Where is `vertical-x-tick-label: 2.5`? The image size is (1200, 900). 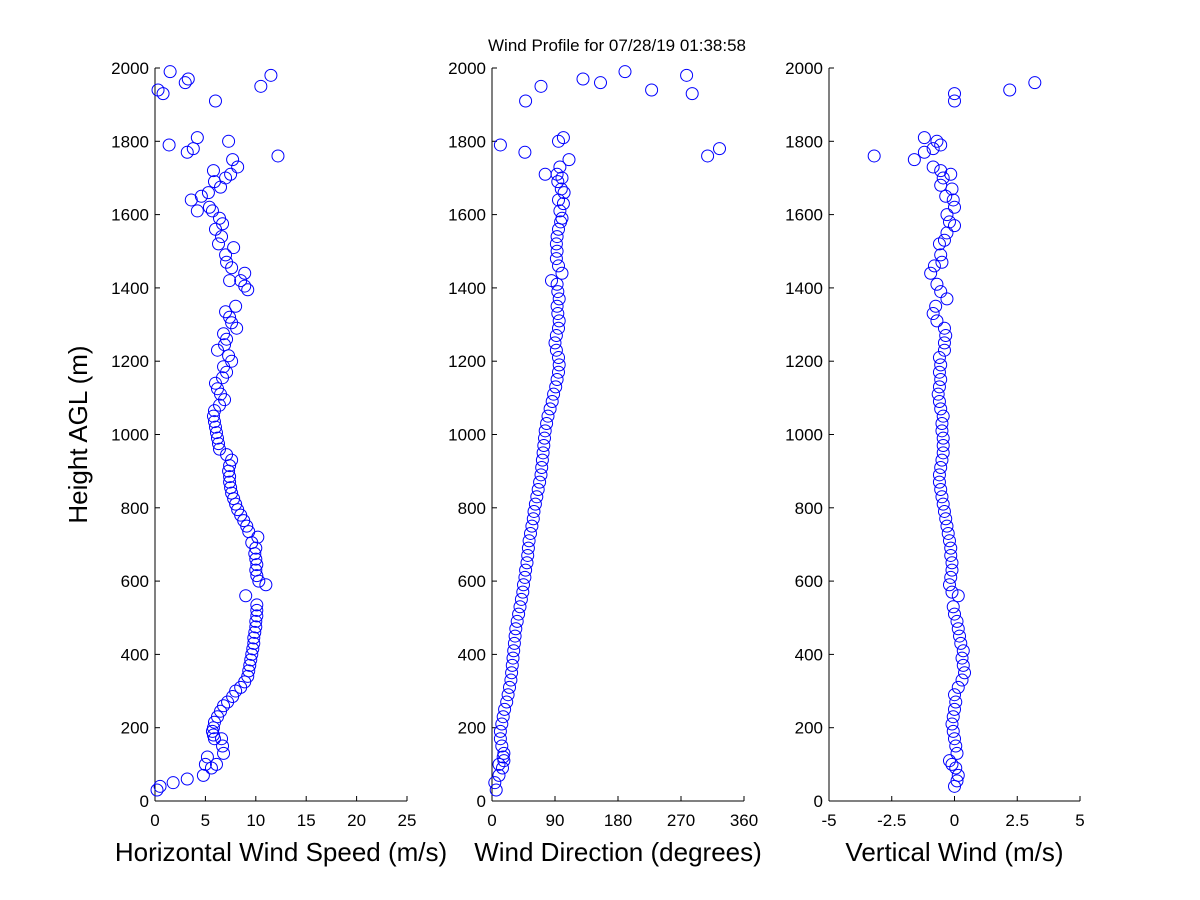
vertical-x-tick-label: 2.5 is located at coordinates (1017, 820).